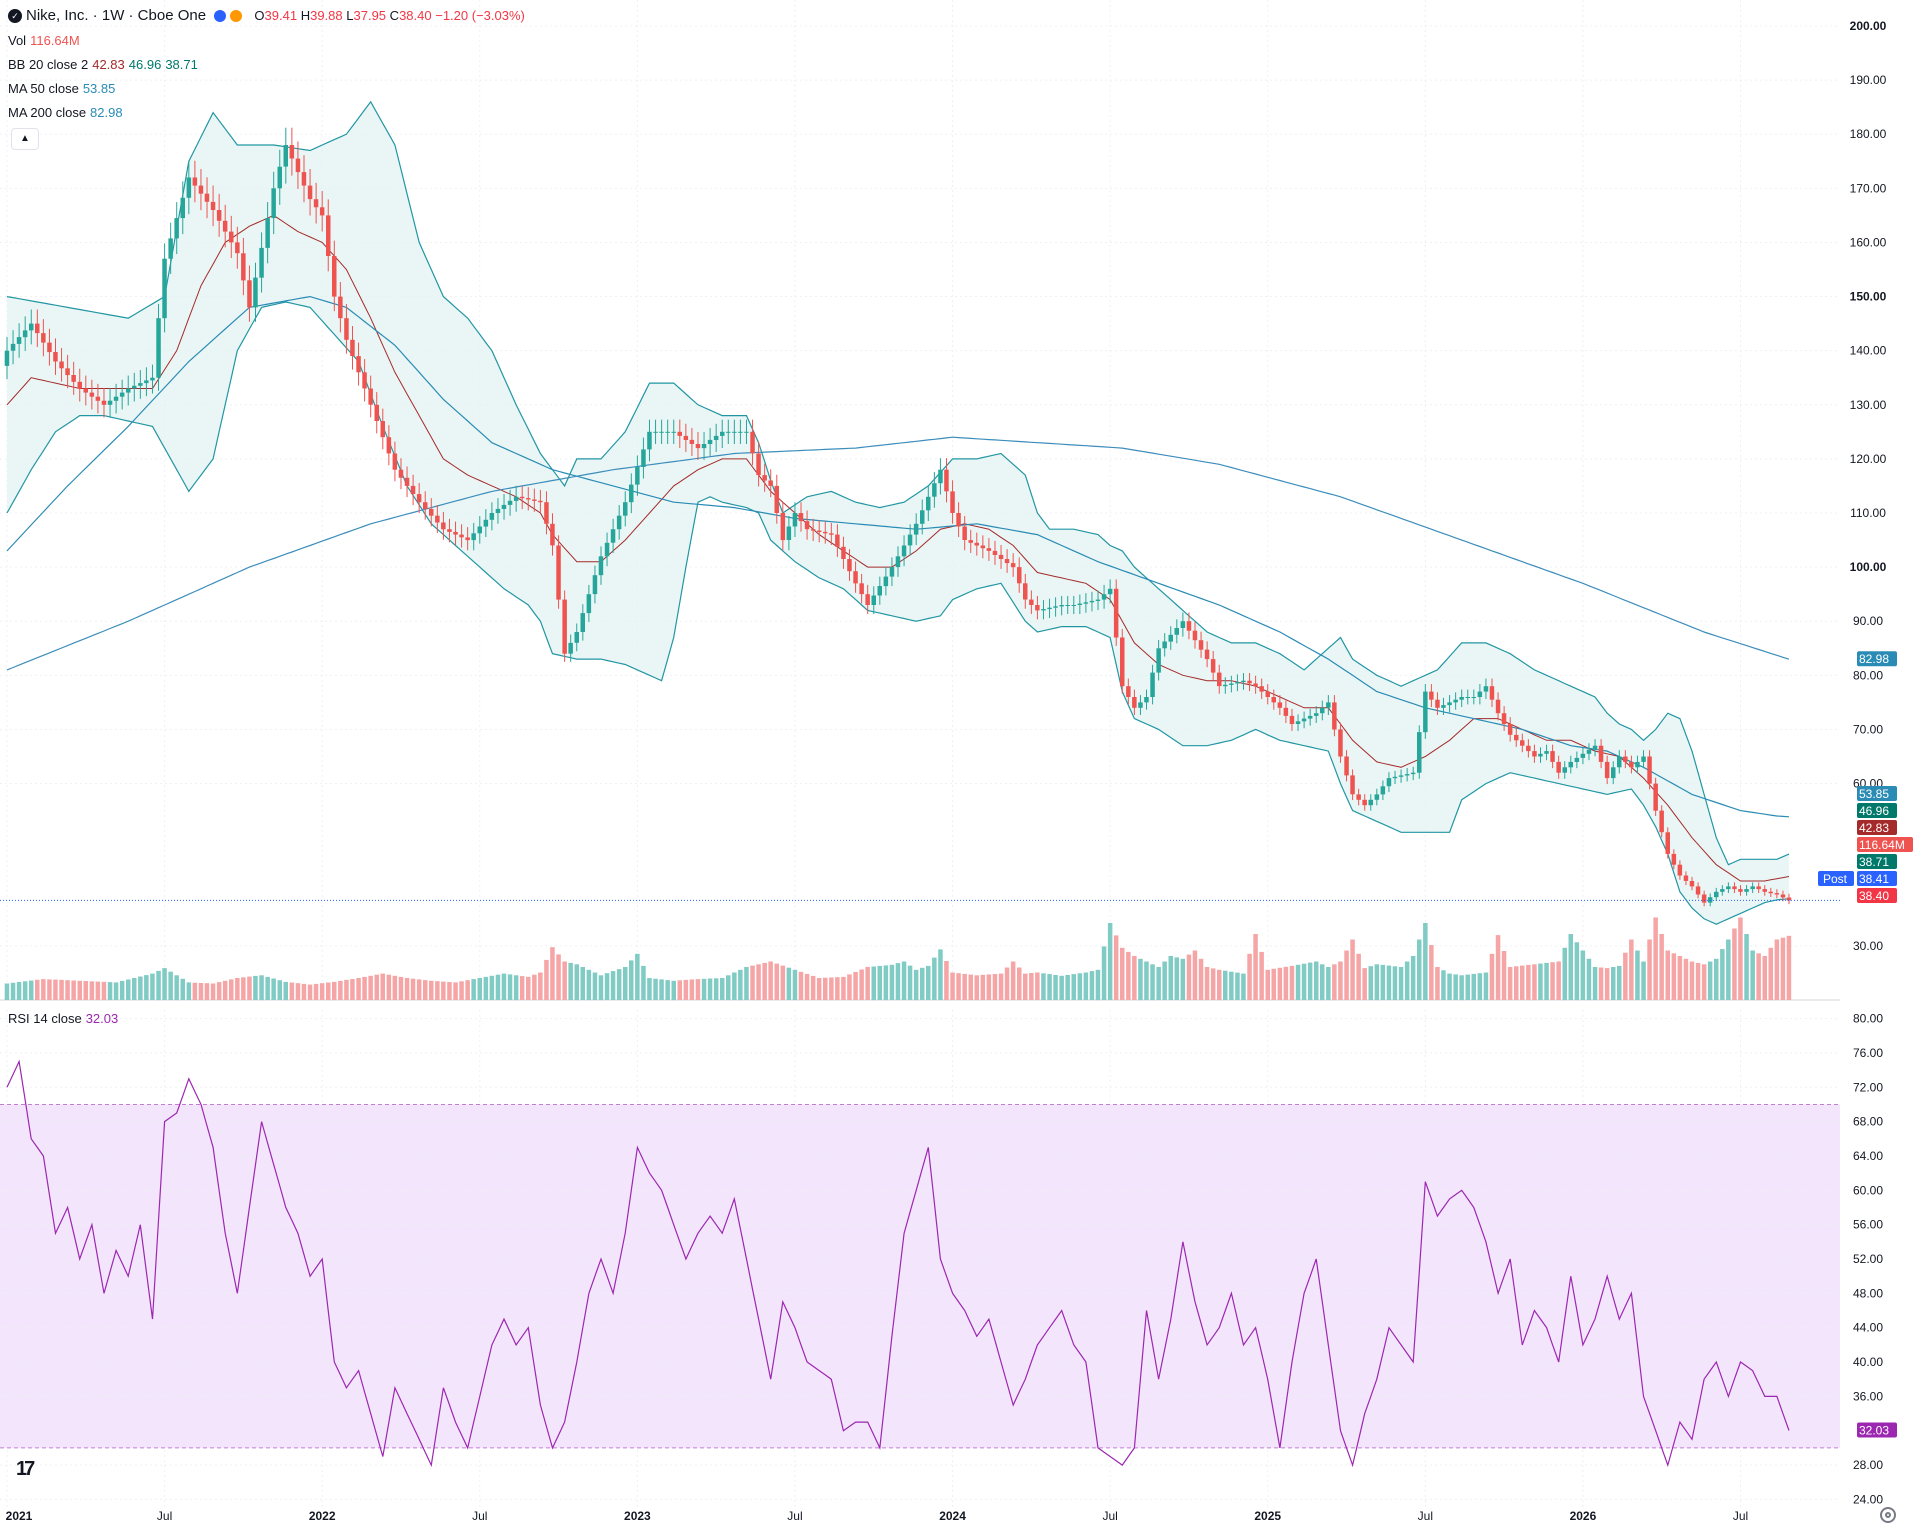 Image resolution: width=1920 pixels, height=1530 pixels. Describe the element at coordinates (236, 16) in the screenshot. I see `delayed-data-icon` at that location.